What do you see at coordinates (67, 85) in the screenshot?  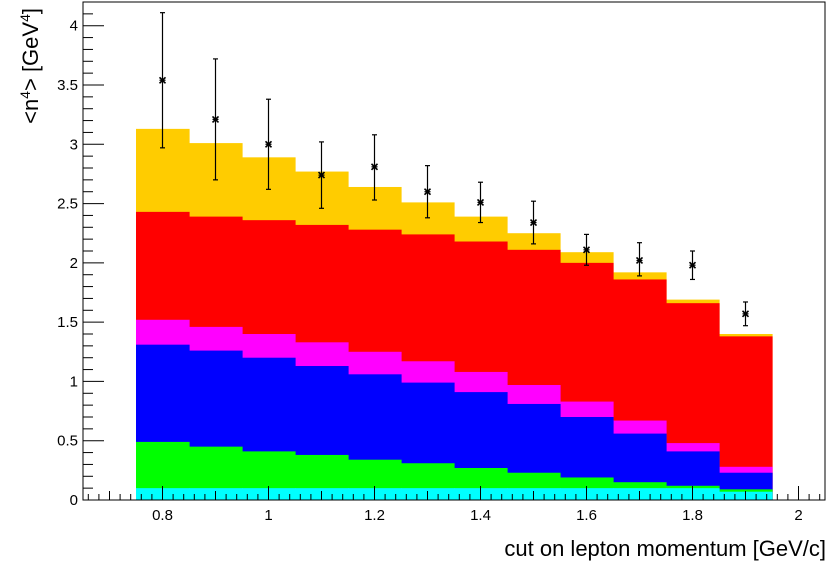 I see `y-tick-label: 3.5` at bounding box center [67, 85].